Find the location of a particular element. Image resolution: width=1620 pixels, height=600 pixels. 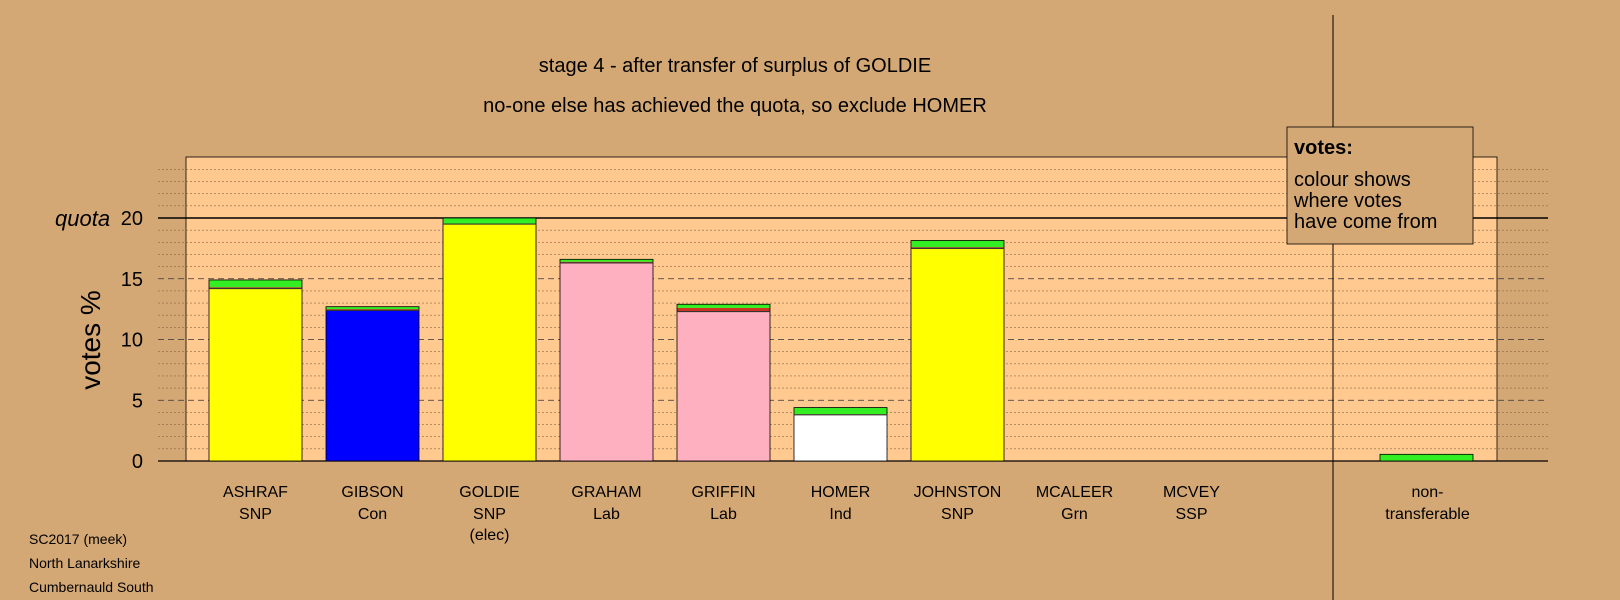

y-tick-label: 20 is located at coordinates (132, 219).